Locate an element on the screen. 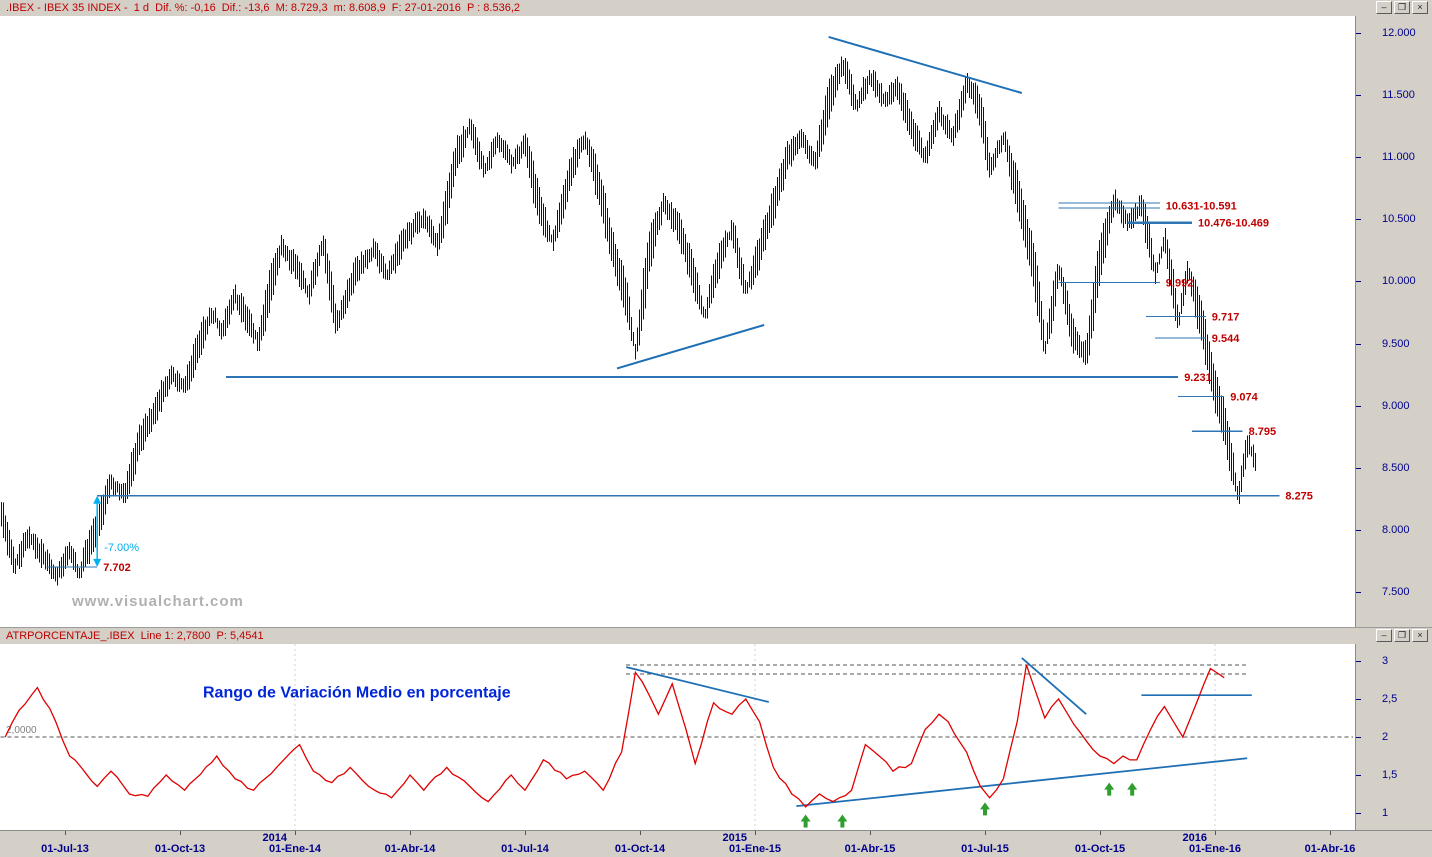 The image size is (1432, 857). level-label: 9.074 is located at coordinates (1244, 397).